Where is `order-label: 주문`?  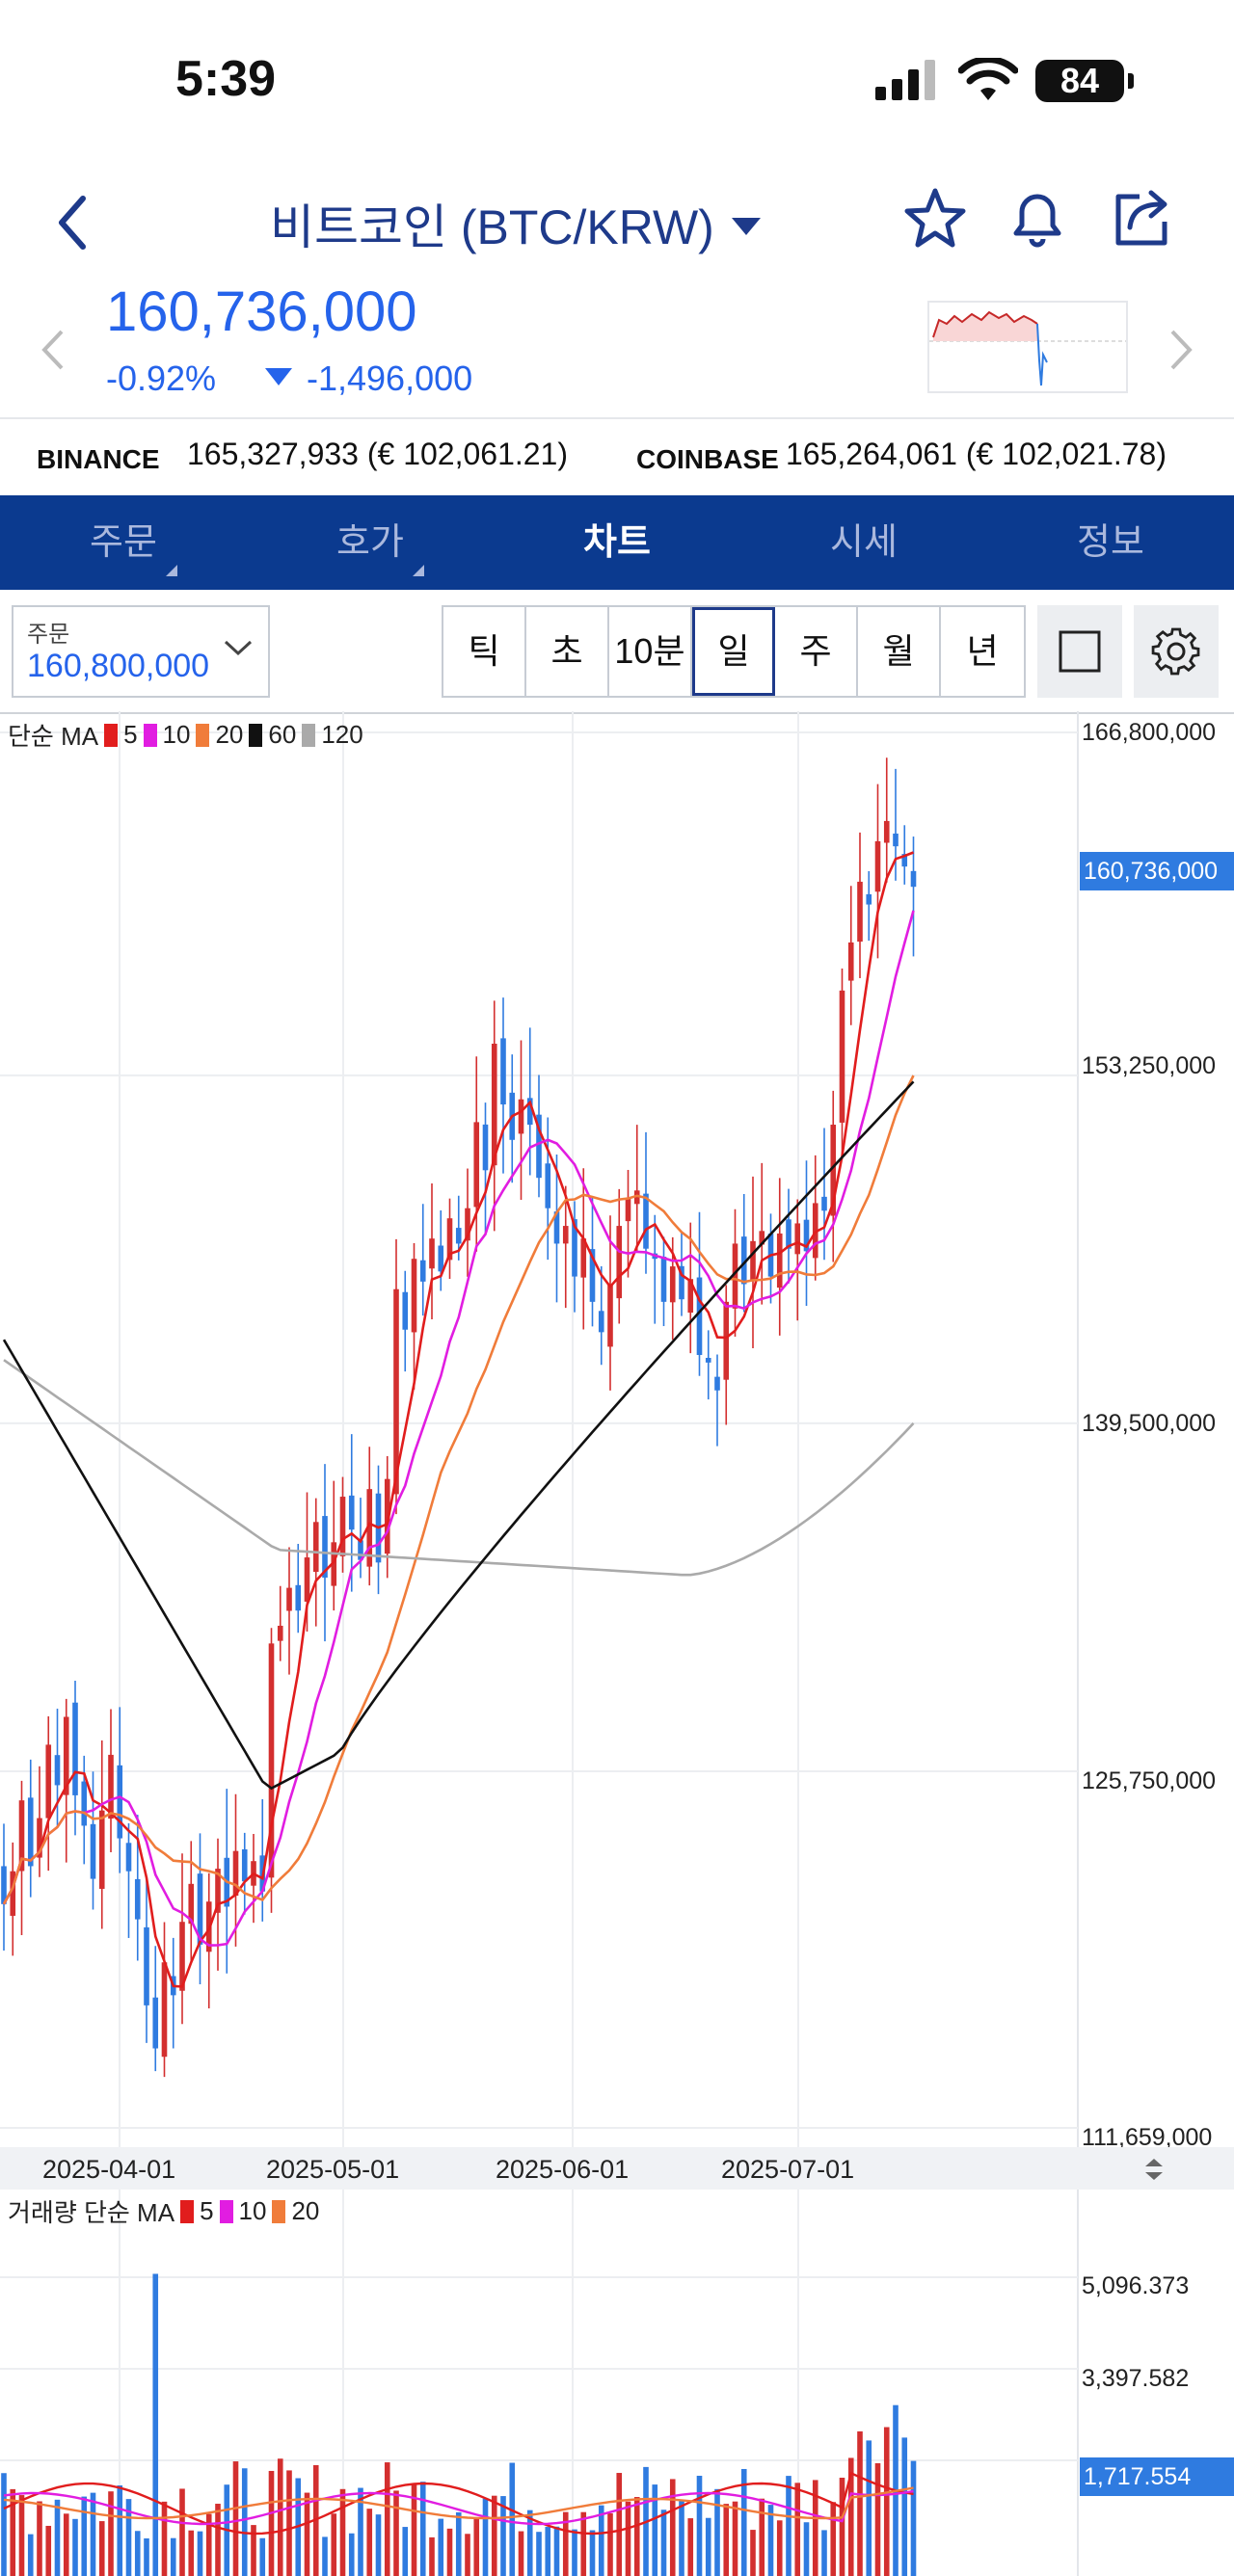 order-label: 주문 is located at coordinates (48, 635).